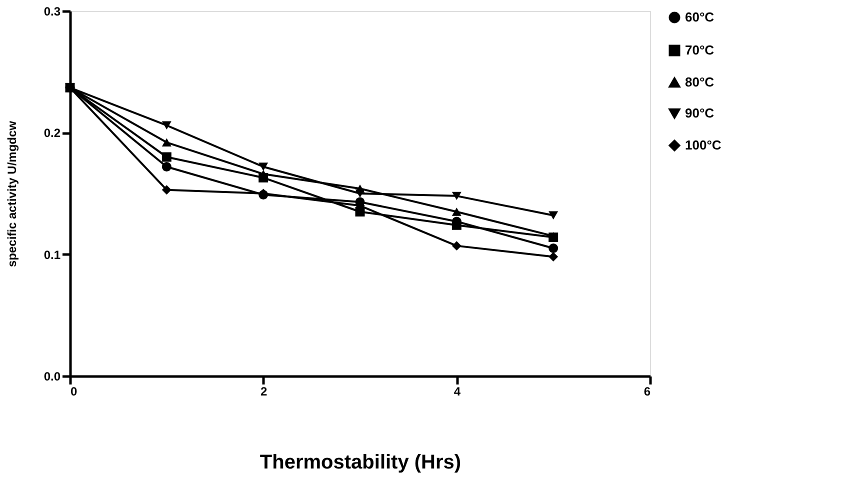 Image resolution: width=866 pixels, height=504 pixels. I want to click on x-tick-label: 2, so click(264, 391).